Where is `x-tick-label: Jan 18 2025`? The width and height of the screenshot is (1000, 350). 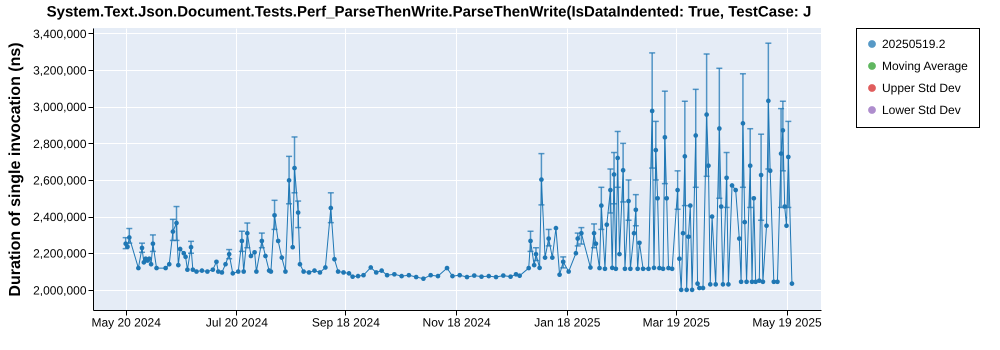
x-tick-label: Jan 18 2025 is located at coordinates (567, 323).